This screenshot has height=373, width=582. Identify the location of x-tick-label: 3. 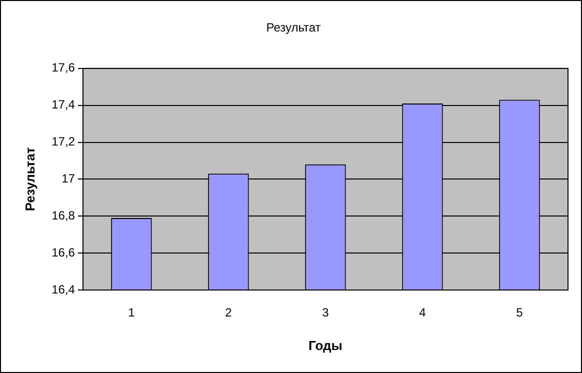
(326, 313).